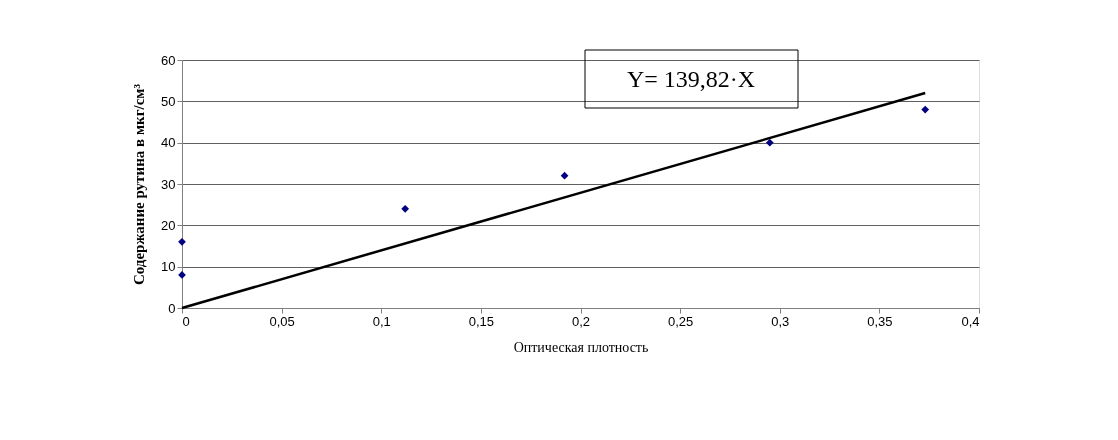  What do you see at coordinates (168, 101) in the screenshot?
I see `y-tick-label: 50` at bounding box center [168, 101].